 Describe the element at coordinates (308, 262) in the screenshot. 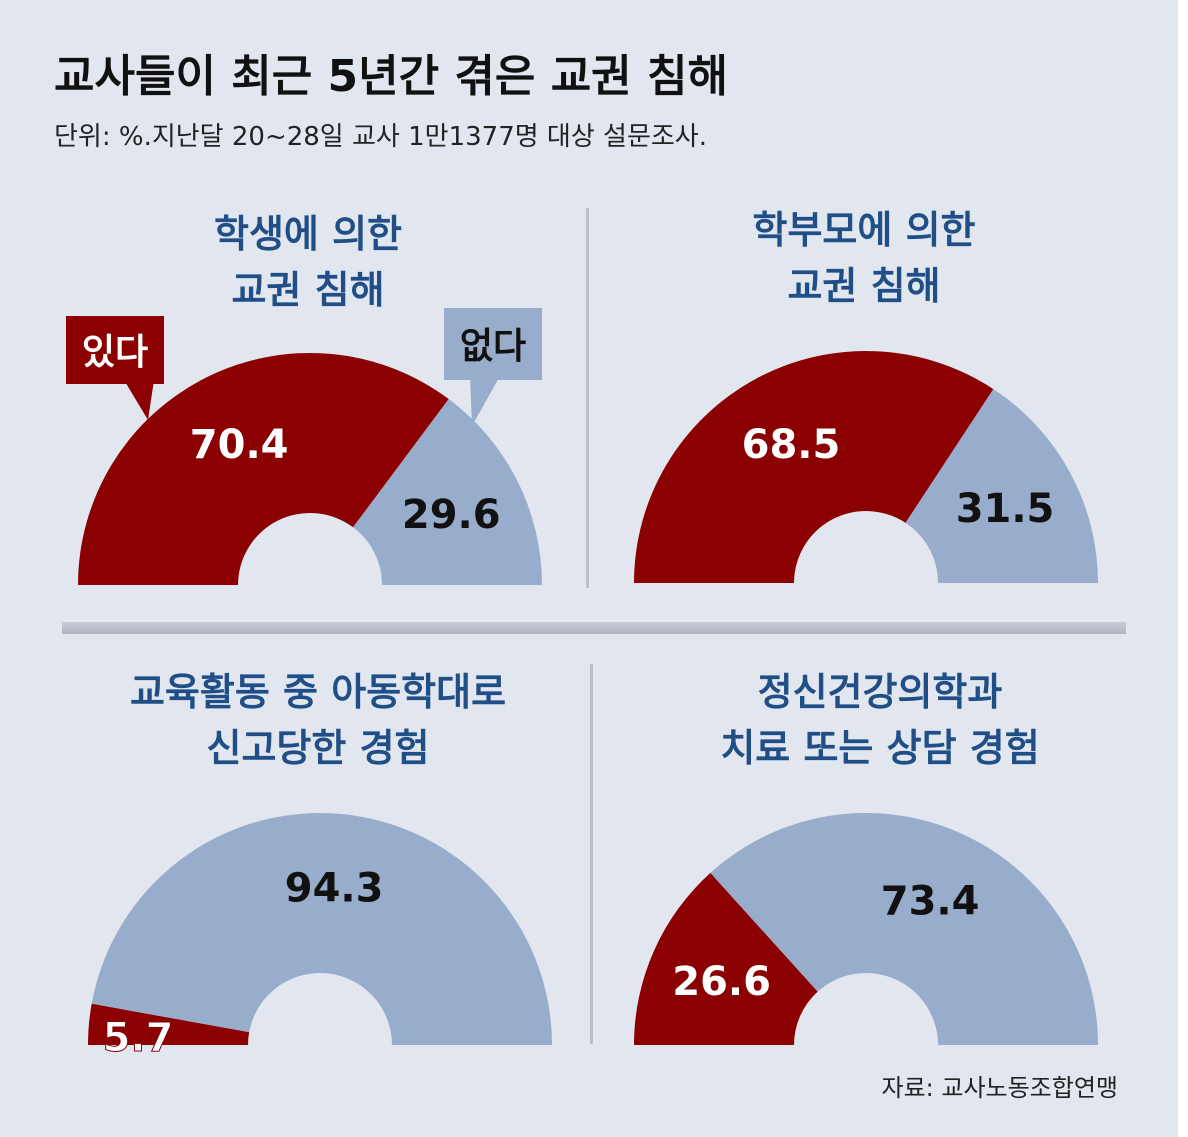

I see `panel-title-students: 학생에 의한 교권 침해` at that location.